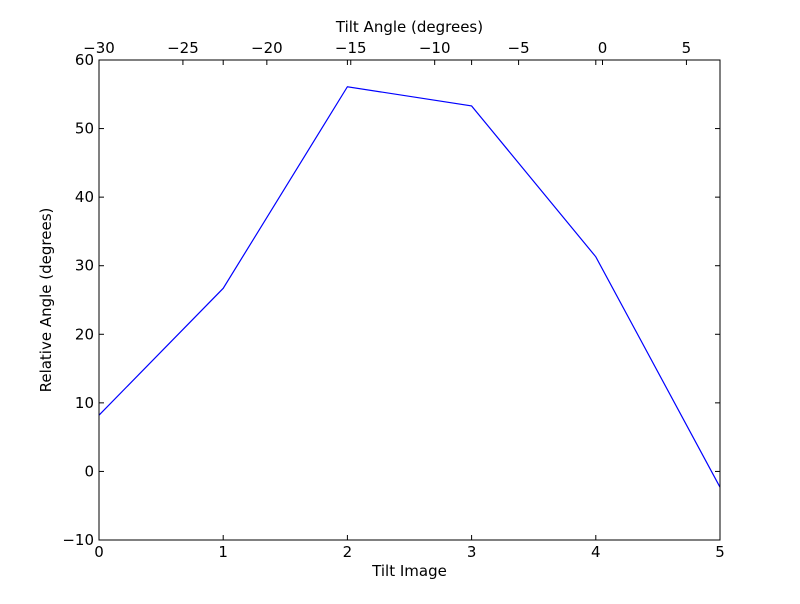 The width and height of the screenshot is (800, 604). Describe the element at coordinates (596, 552) in the screenshot. I see `x-tick-label: 4` at that location.